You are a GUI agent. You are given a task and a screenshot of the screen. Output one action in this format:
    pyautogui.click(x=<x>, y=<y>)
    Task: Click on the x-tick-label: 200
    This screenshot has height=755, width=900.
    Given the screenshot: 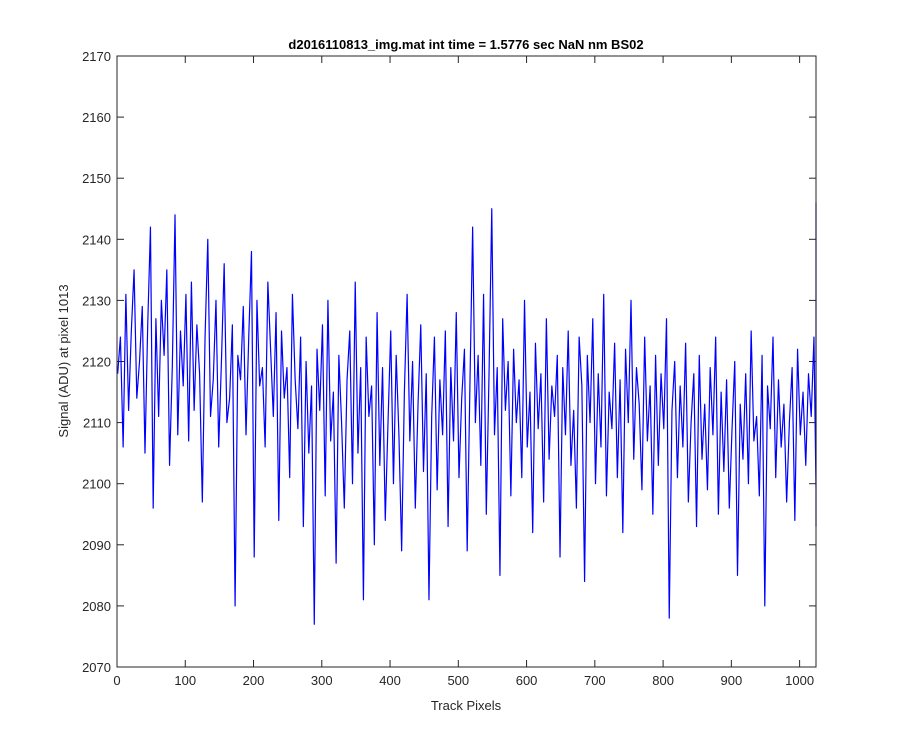 What is the action you would take?
    pyautogui.click(x=254, y=680)
    